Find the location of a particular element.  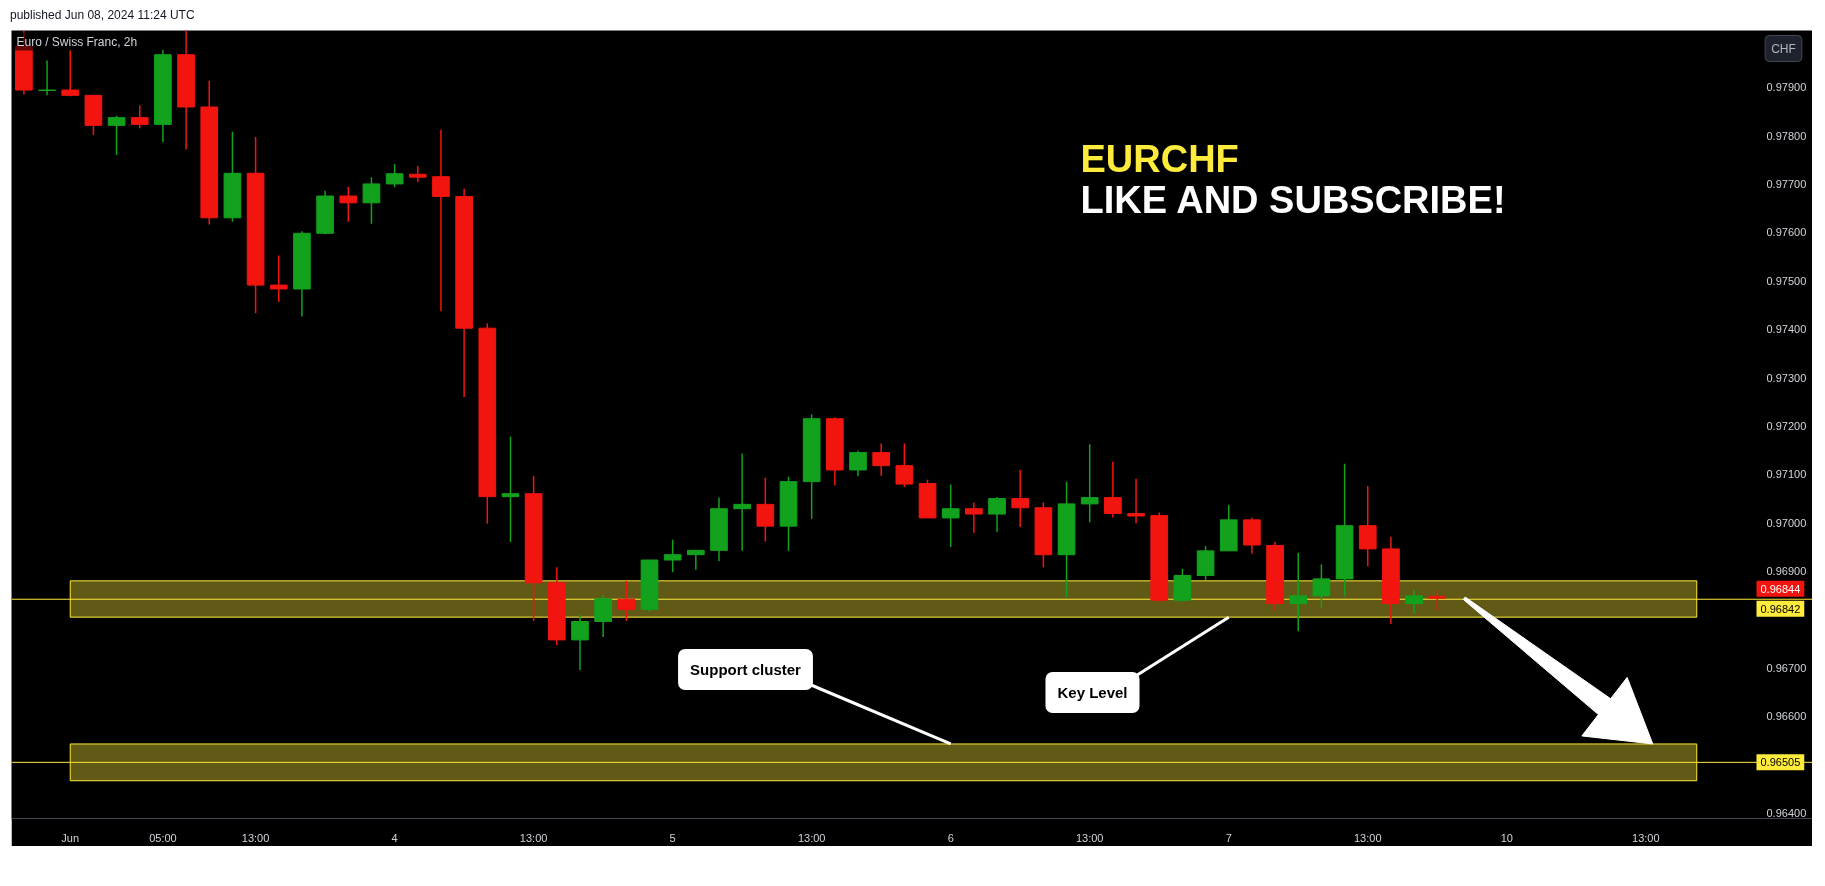

annotation: 0.96844 is located at coordinates (1780, 588).